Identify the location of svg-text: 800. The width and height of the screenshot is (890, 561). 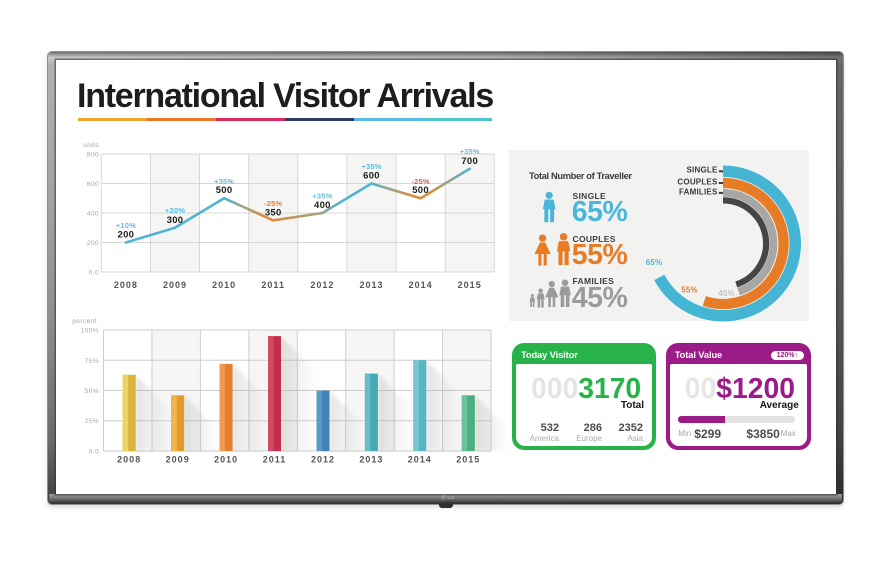
(93, 155).